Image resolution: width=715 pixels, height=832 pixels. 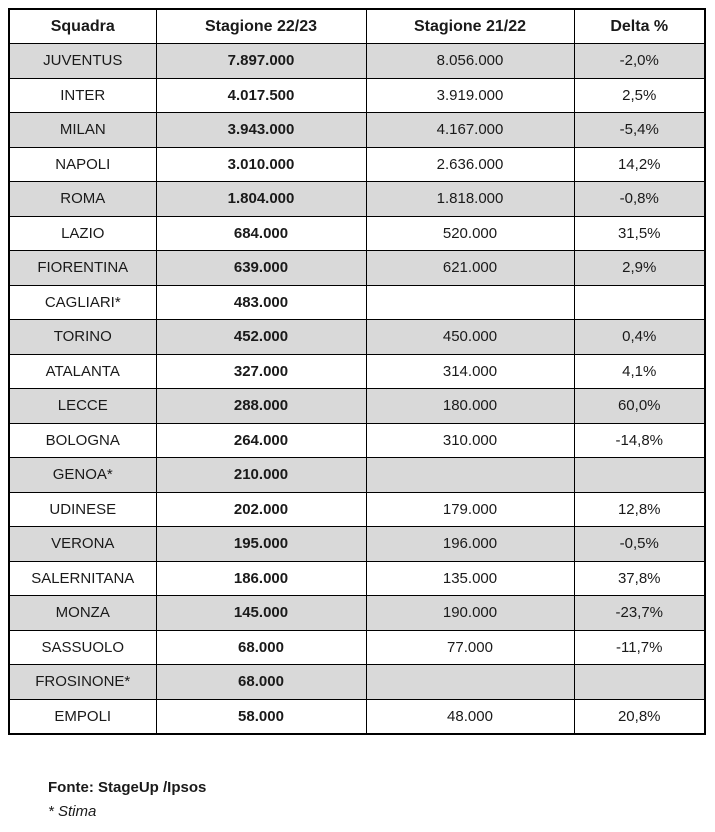 What do you see at coordinates (82, 130) in the screenshot?
I see `squadra-cell: MILAN` at bounding box center [82, 130].